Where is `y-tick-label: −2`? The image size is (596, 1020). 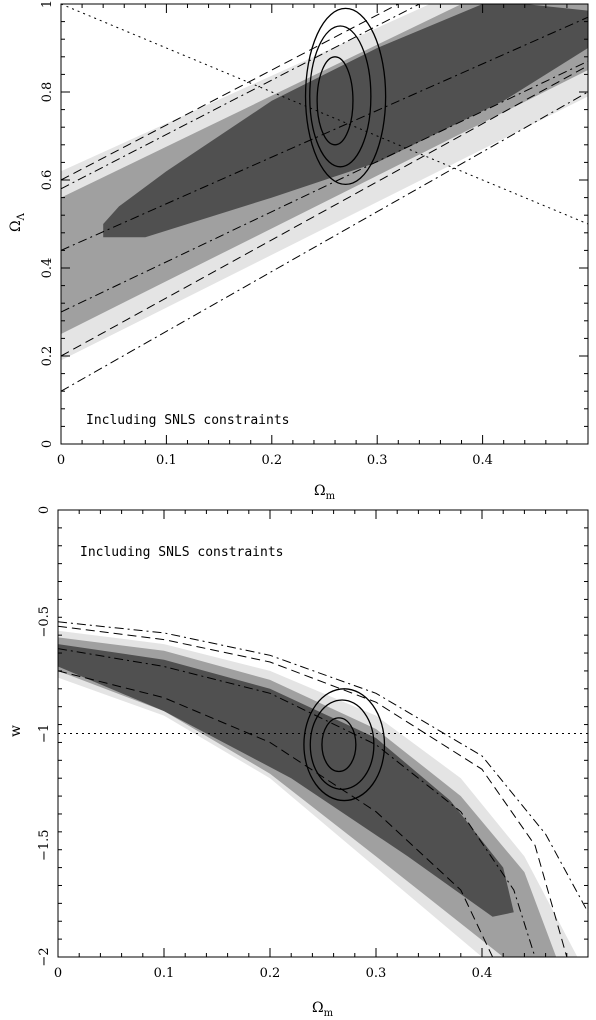
y-tick-label: −2 is located at coordinates (44, 956).